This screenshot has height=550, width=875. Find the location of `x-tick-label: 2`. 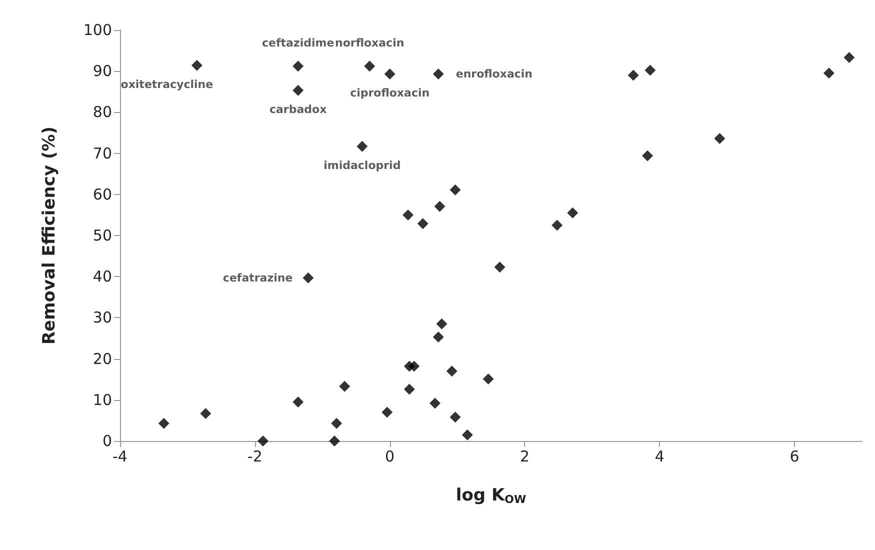

x-tick-label: 2 is located at coordinates (525, 457).